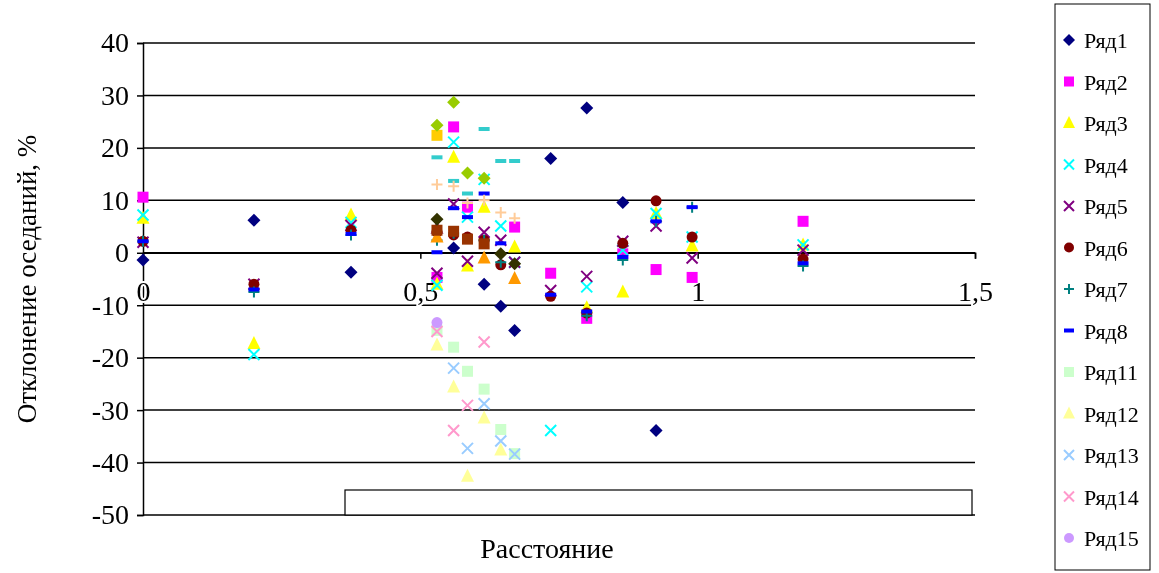 This screenshot has width=1159, height=573. What do you see at coordinates (1106, 165) in the screenshot?
I see `legend-label: Ряд4` at bounding box center [1106, 165].